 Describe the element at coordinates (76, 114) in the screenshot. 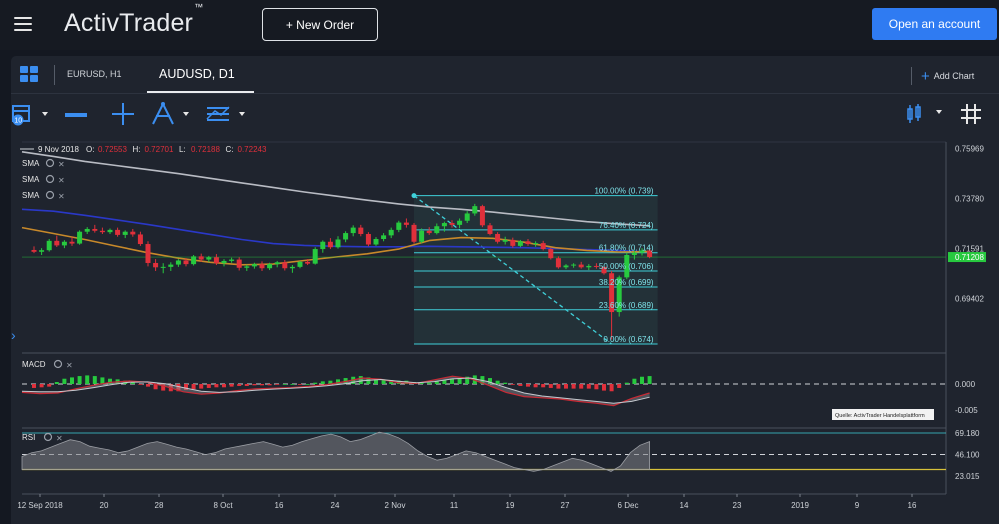

I see `line-tool-icon` at that location.